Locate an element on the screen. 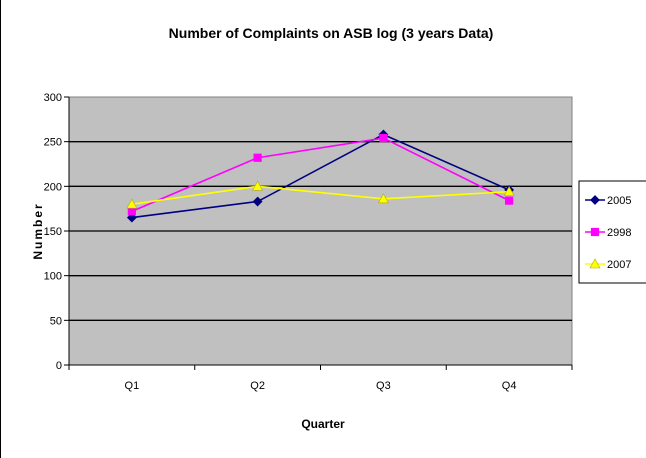  x-tick-label: Q2 is located at coordinates (257, 386).